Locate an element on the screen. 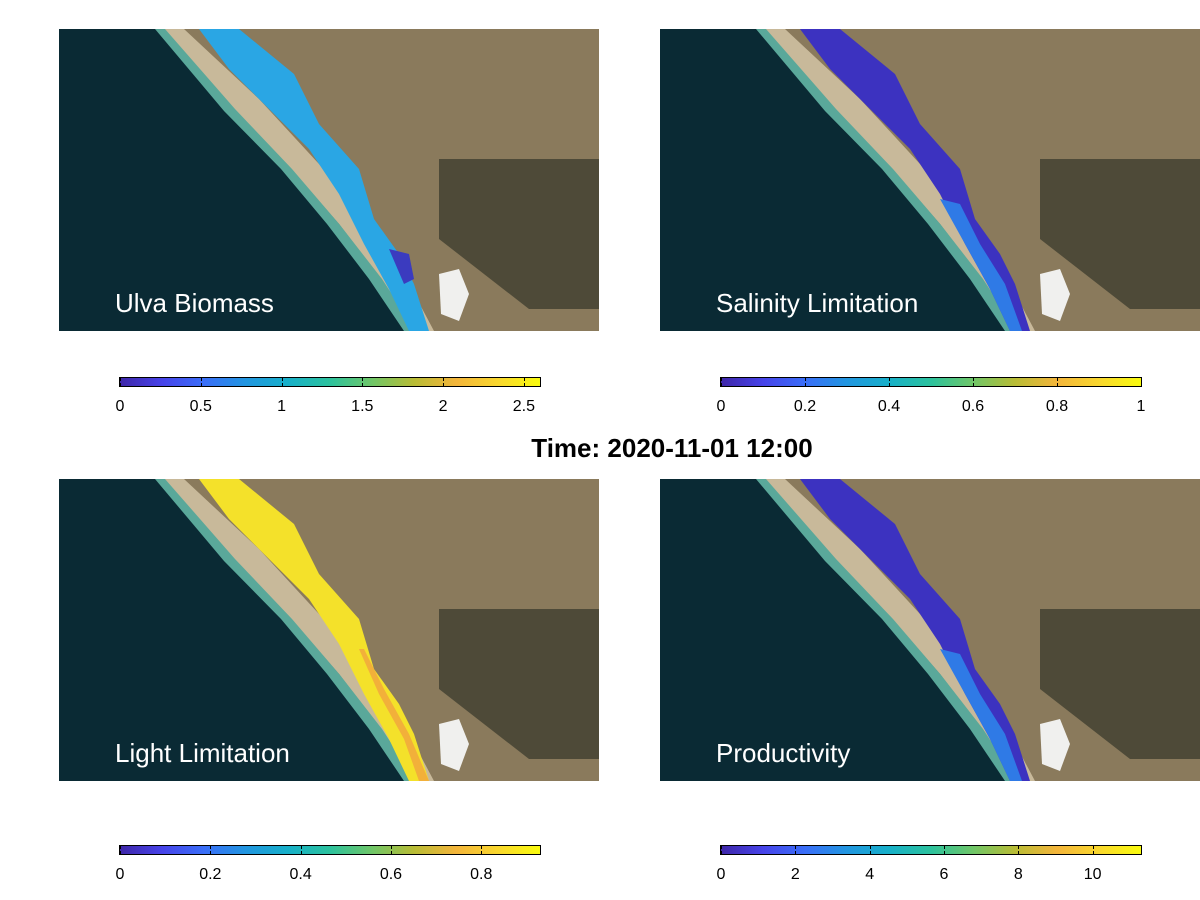  panel-title: Salinity Limitation is located at coordinates (817, 303).